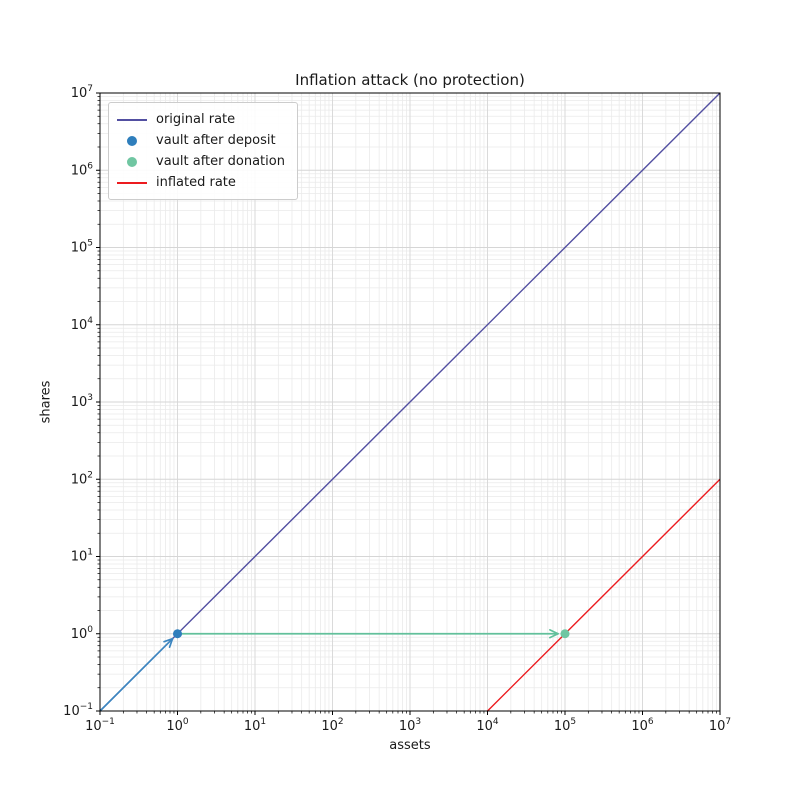 This screenshot has width=800, height=800. Describe the element at coordinates (255, 725) in the screenshot. I see `x-tick-label-1: 10¹` at that location.